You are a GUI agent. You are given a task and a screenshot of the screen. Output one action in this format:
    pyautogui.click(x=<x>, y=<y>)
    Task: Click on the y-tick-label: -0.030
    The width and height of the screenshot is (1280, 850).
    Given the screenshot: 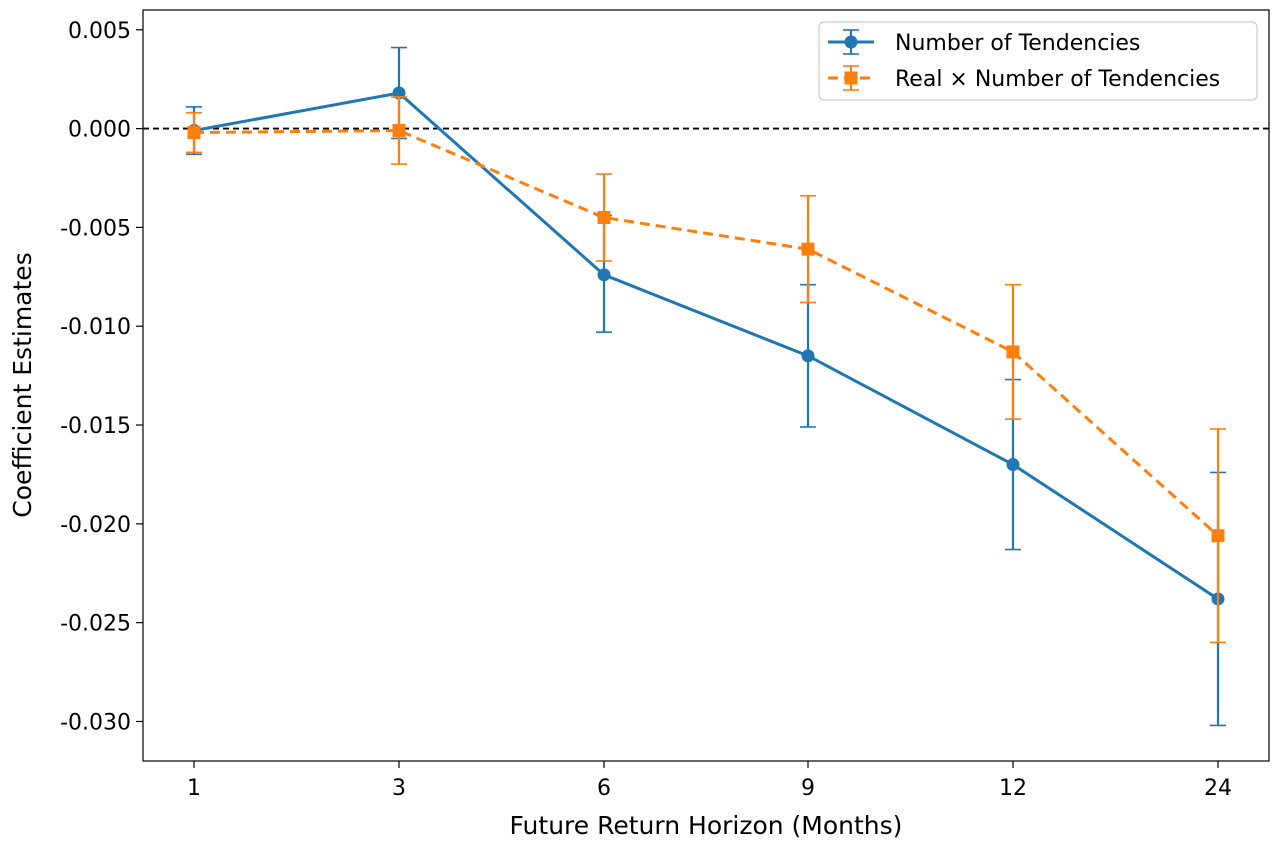 What is the action you would take?
    pyautogui.click(x=95, y=722)
    